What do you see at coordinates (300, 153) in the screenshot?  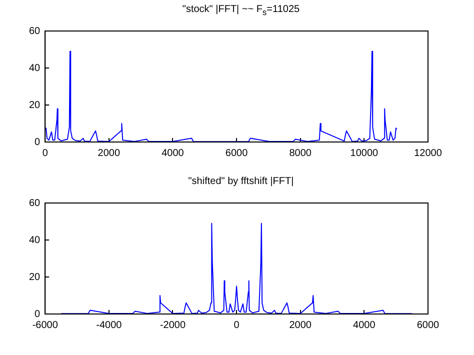 I see `x-tick-label: 8000` at bounding box center [300, 153].